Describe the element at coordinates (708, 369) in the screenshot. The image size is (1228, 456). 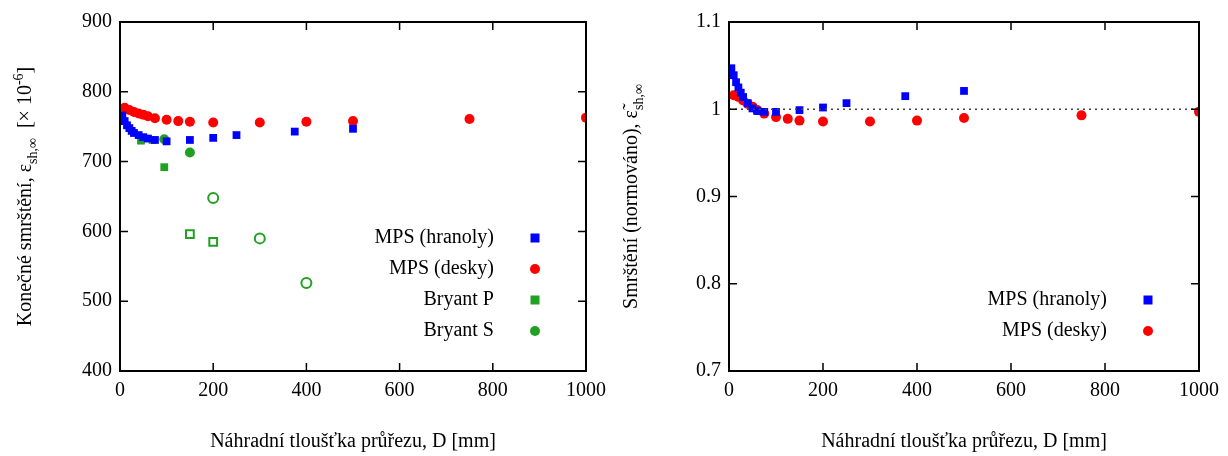
I see `y-tick-label: 0.7` at that location.